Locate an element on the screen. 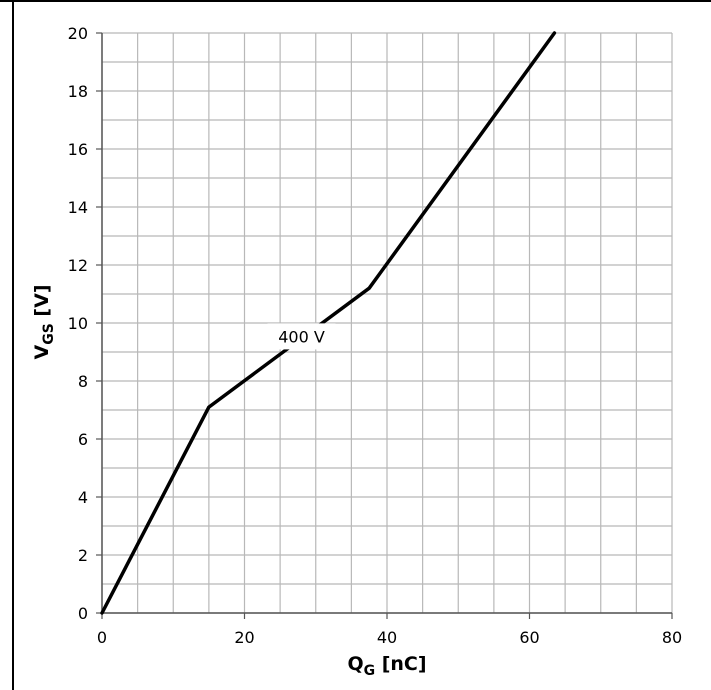 The image size is (711, 690). y-tick-label: 0 is located at coordinates (83, 613).